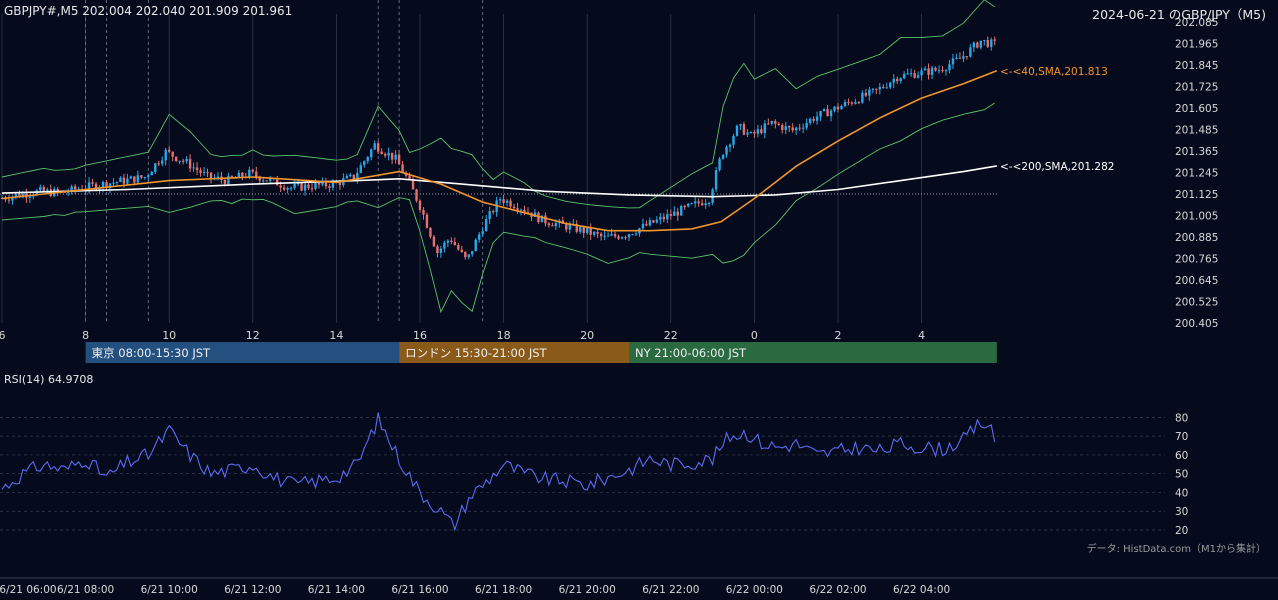  Describe the element at coordinates (1181, 437) in the screenshot. I see `rsi-tick-label: 70` at that location.